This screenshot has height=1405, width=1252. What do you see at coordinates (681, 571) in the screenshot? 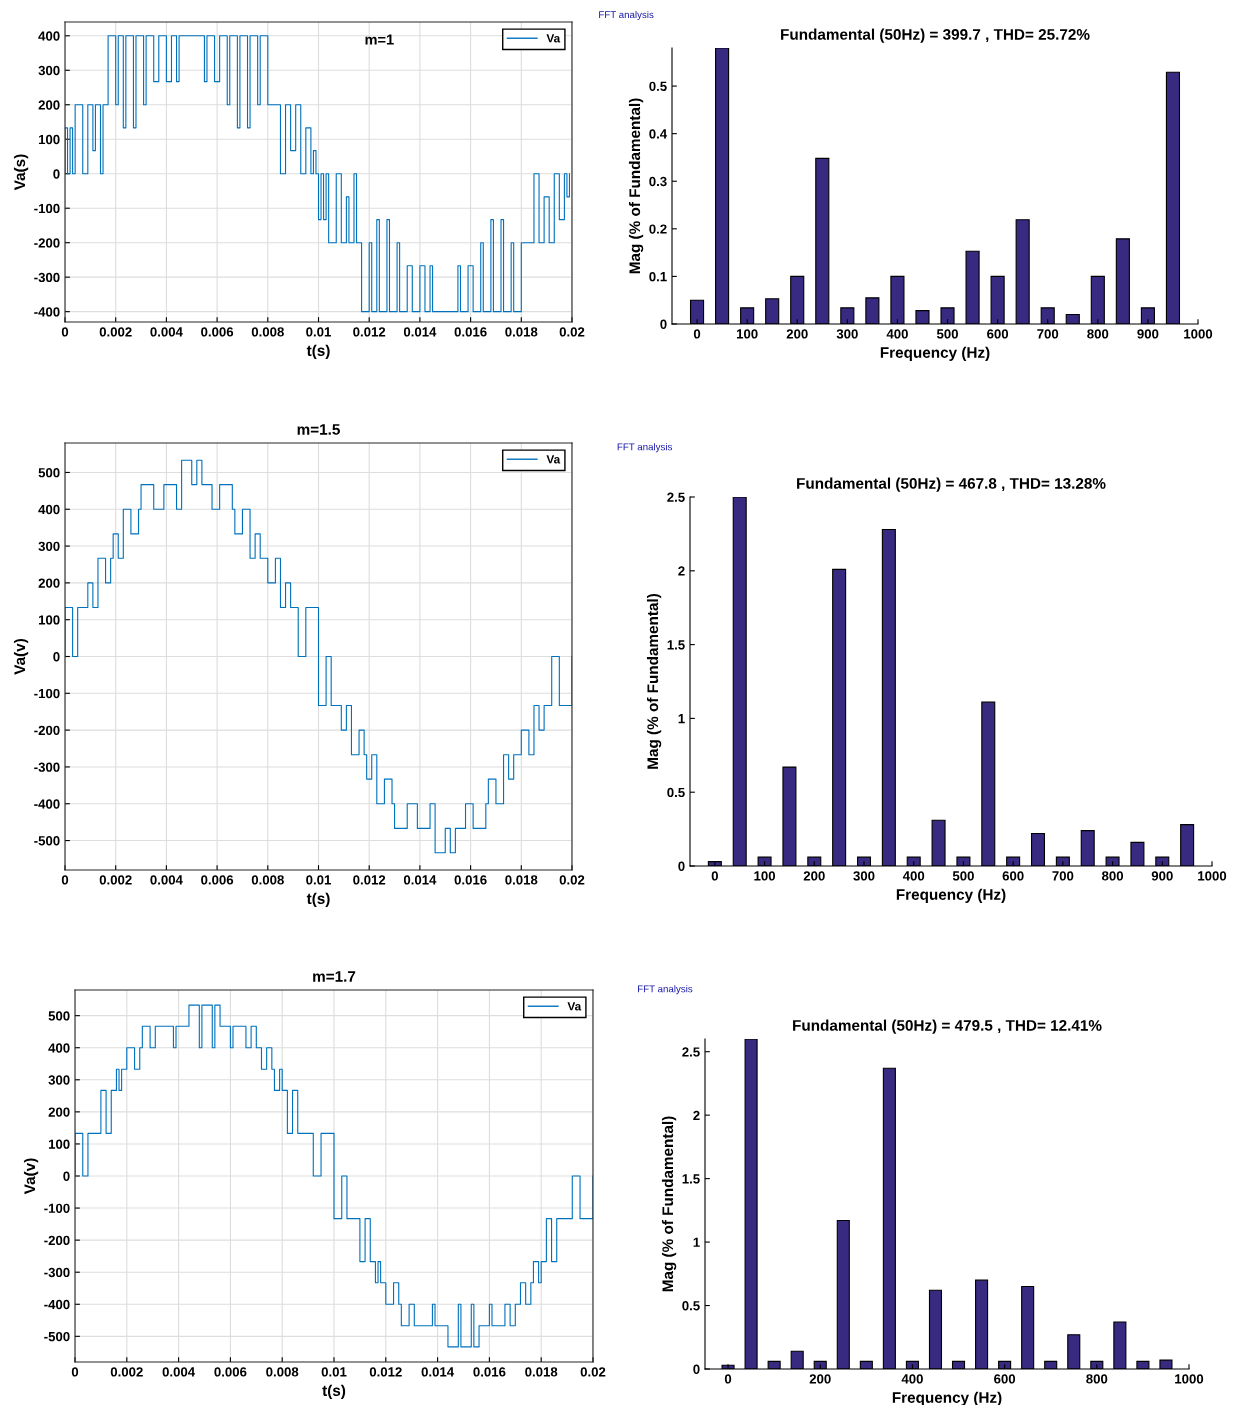
I see `y-tick-label: 2` at bounding box center [681, 571].